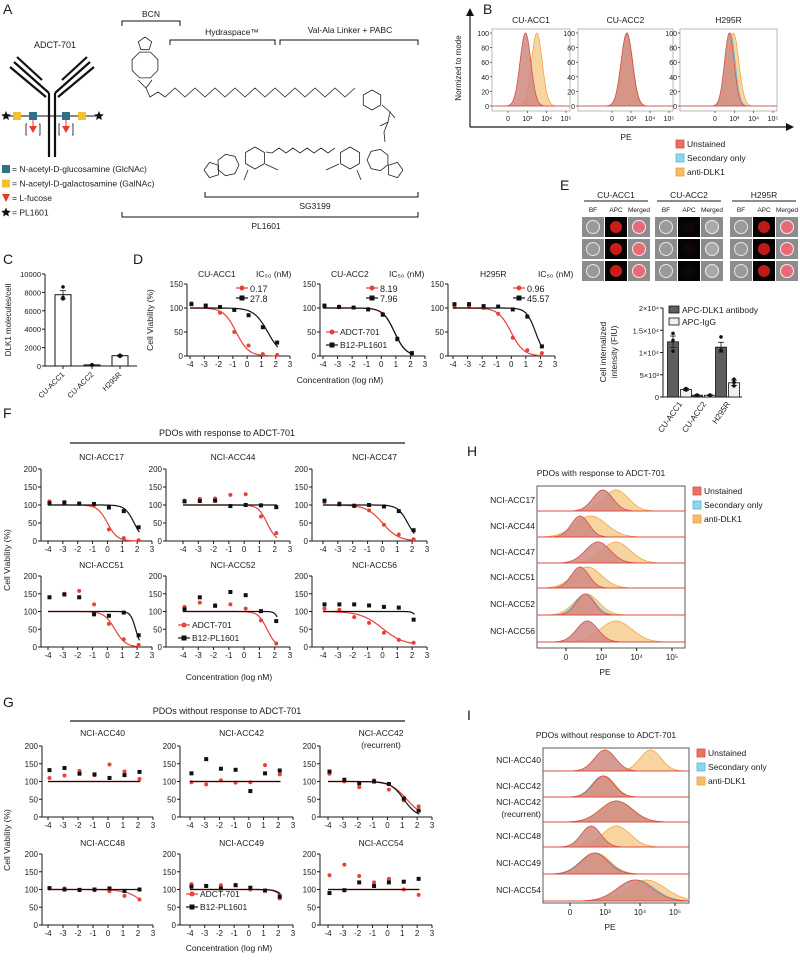  I want to click on plot-frame, so click(611, 567).